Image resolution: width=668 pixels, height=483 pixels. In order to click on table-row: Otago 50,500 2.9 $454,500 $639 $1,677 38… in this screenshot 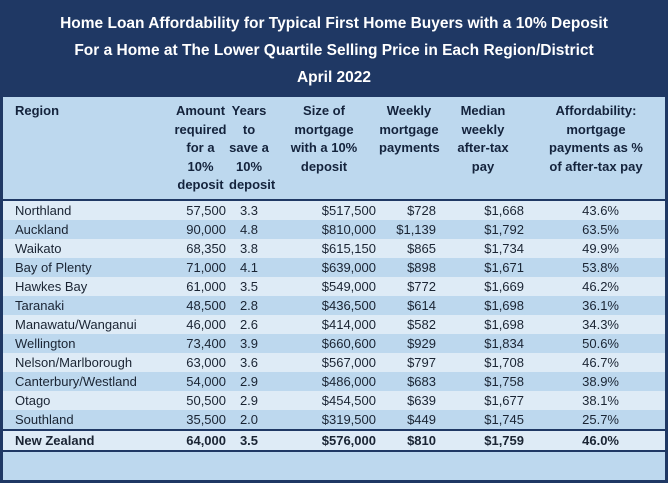, I will do `click(334, 400)`.